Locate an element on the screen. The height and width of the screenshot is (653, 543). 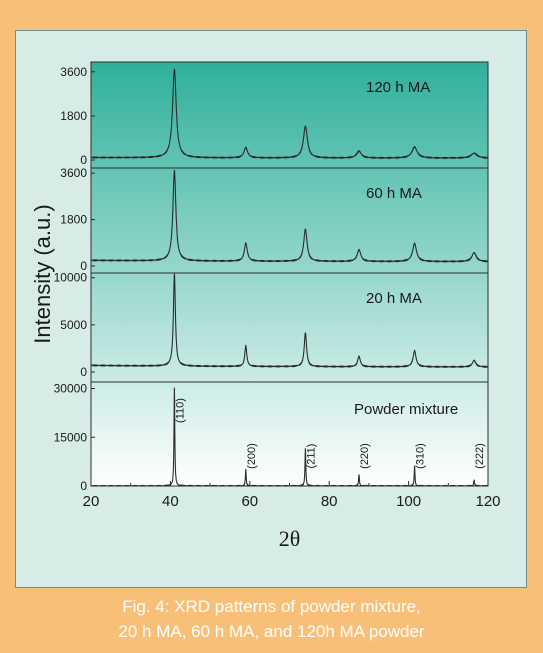
hkl-label: (220) is located at coordinates (365, 456).